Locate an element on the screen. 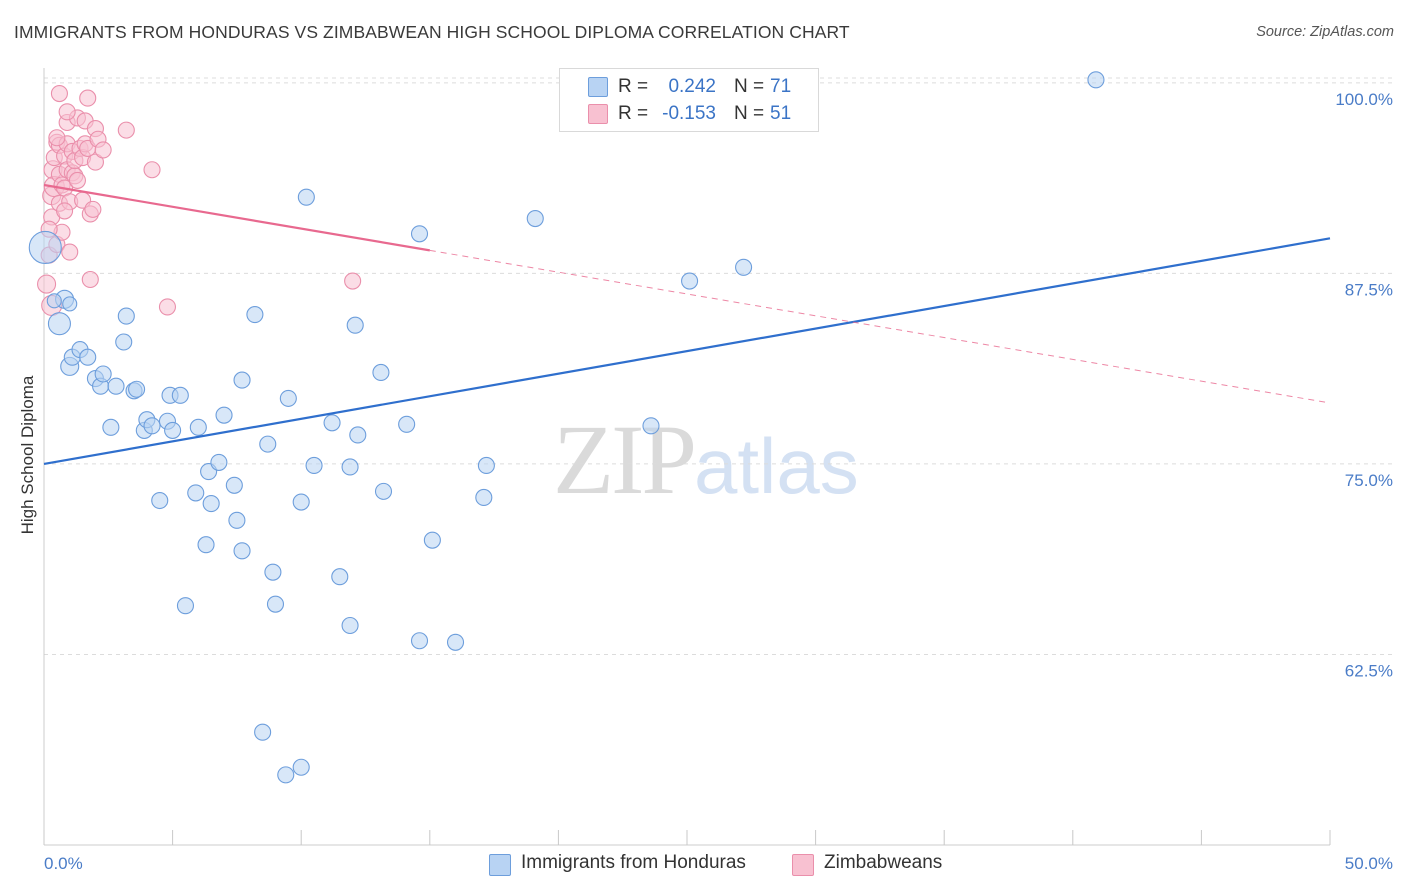  legend-row-zimbabweans: R = -0.153 N = 51 is located at coordinates (689, 114).